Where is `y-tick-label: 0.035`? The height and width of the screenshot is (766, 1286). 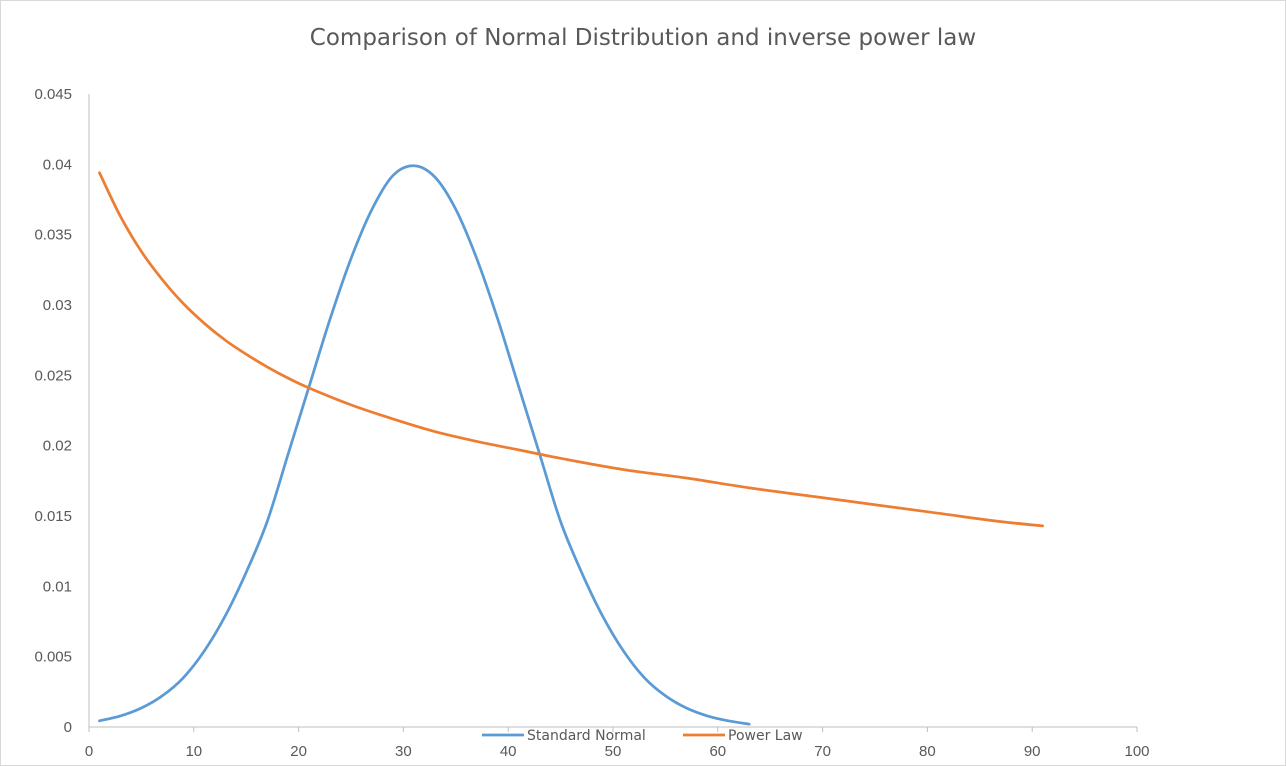 y-tick-label: 0.035 is located at coordinates (53, 235).